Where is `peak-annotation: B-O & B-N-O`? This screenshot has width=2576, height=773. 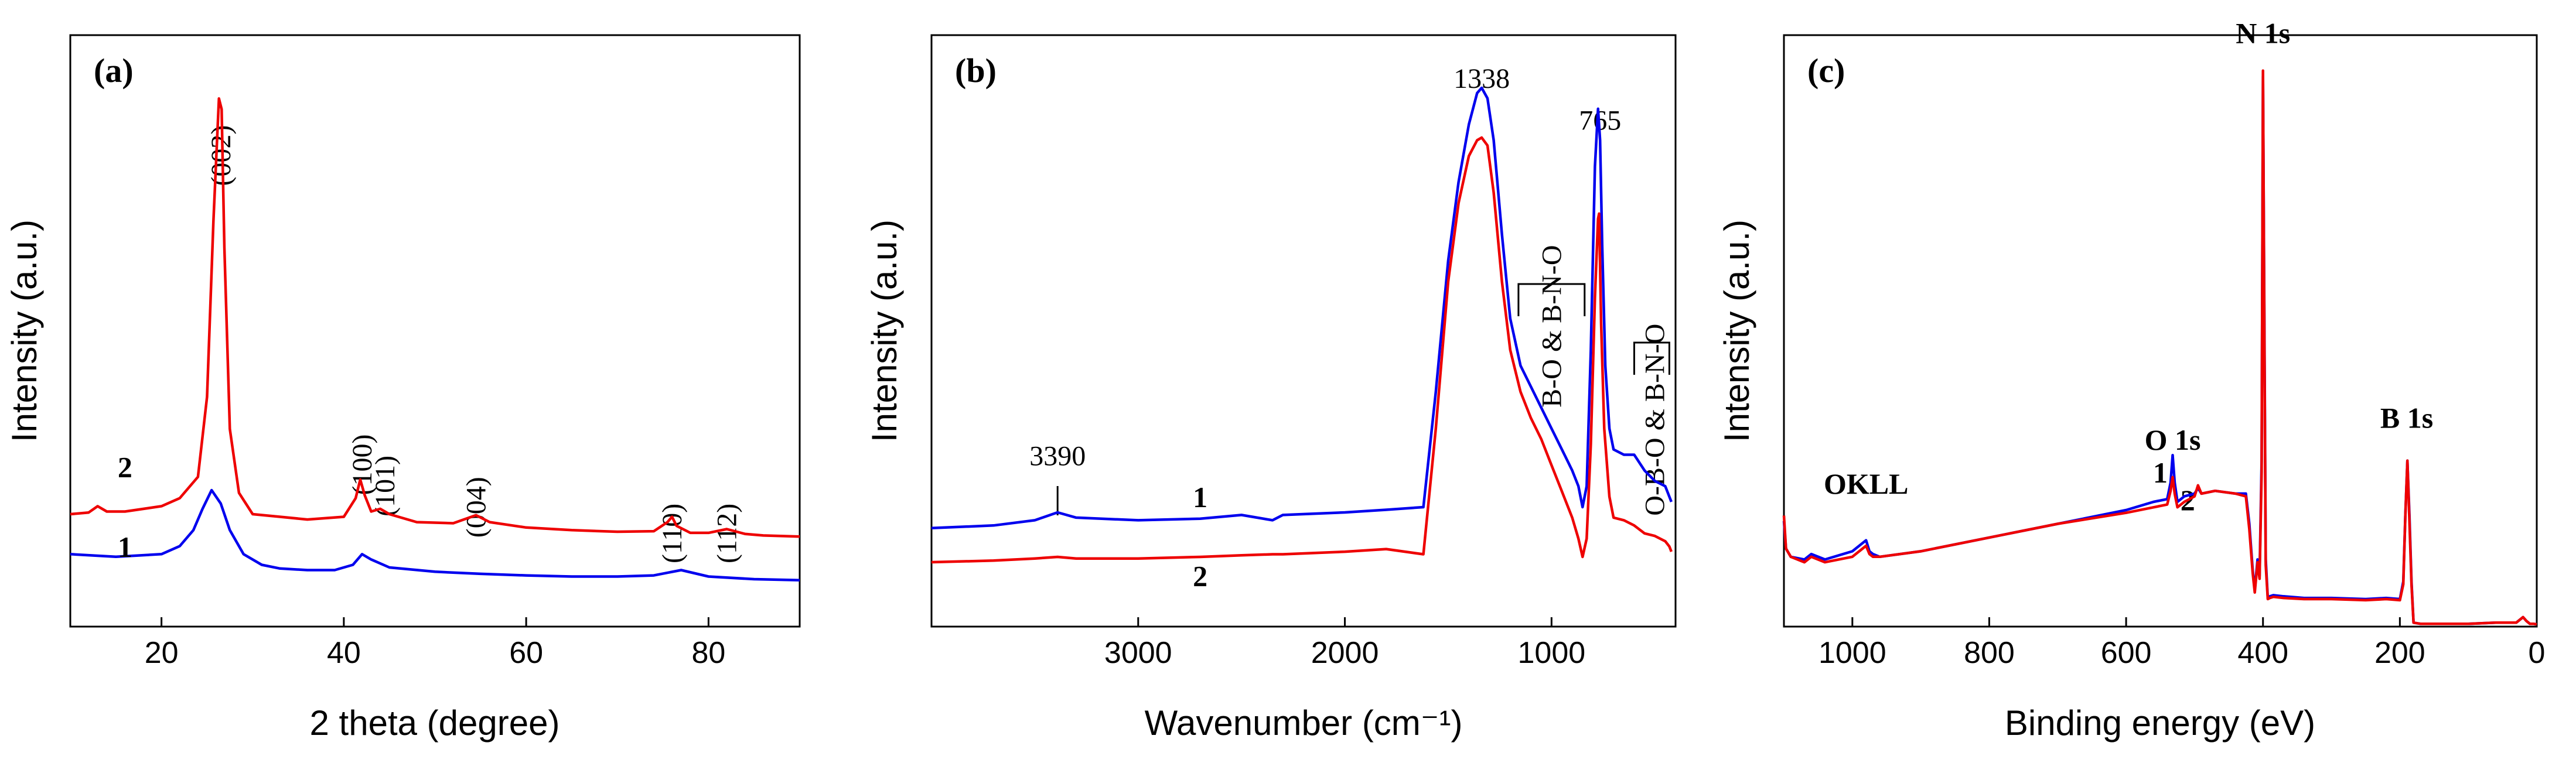 peak-annotation: B-O & B-N-O is located at coordinates (1551, 326).